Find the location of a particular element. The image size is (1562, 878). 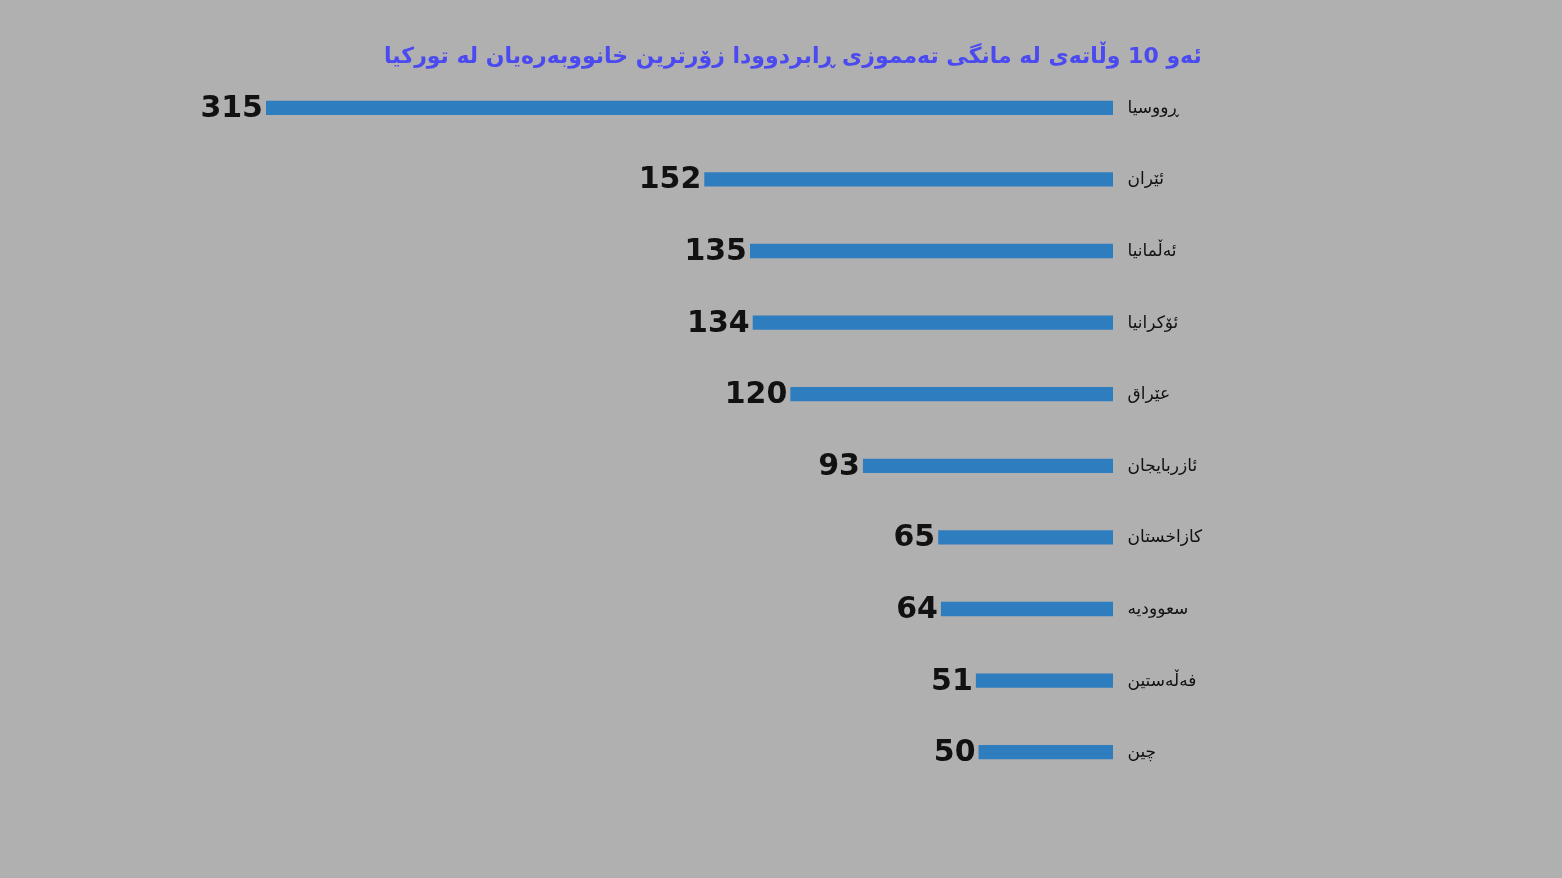

data-label: 93 is located at coordinates (839, 464).